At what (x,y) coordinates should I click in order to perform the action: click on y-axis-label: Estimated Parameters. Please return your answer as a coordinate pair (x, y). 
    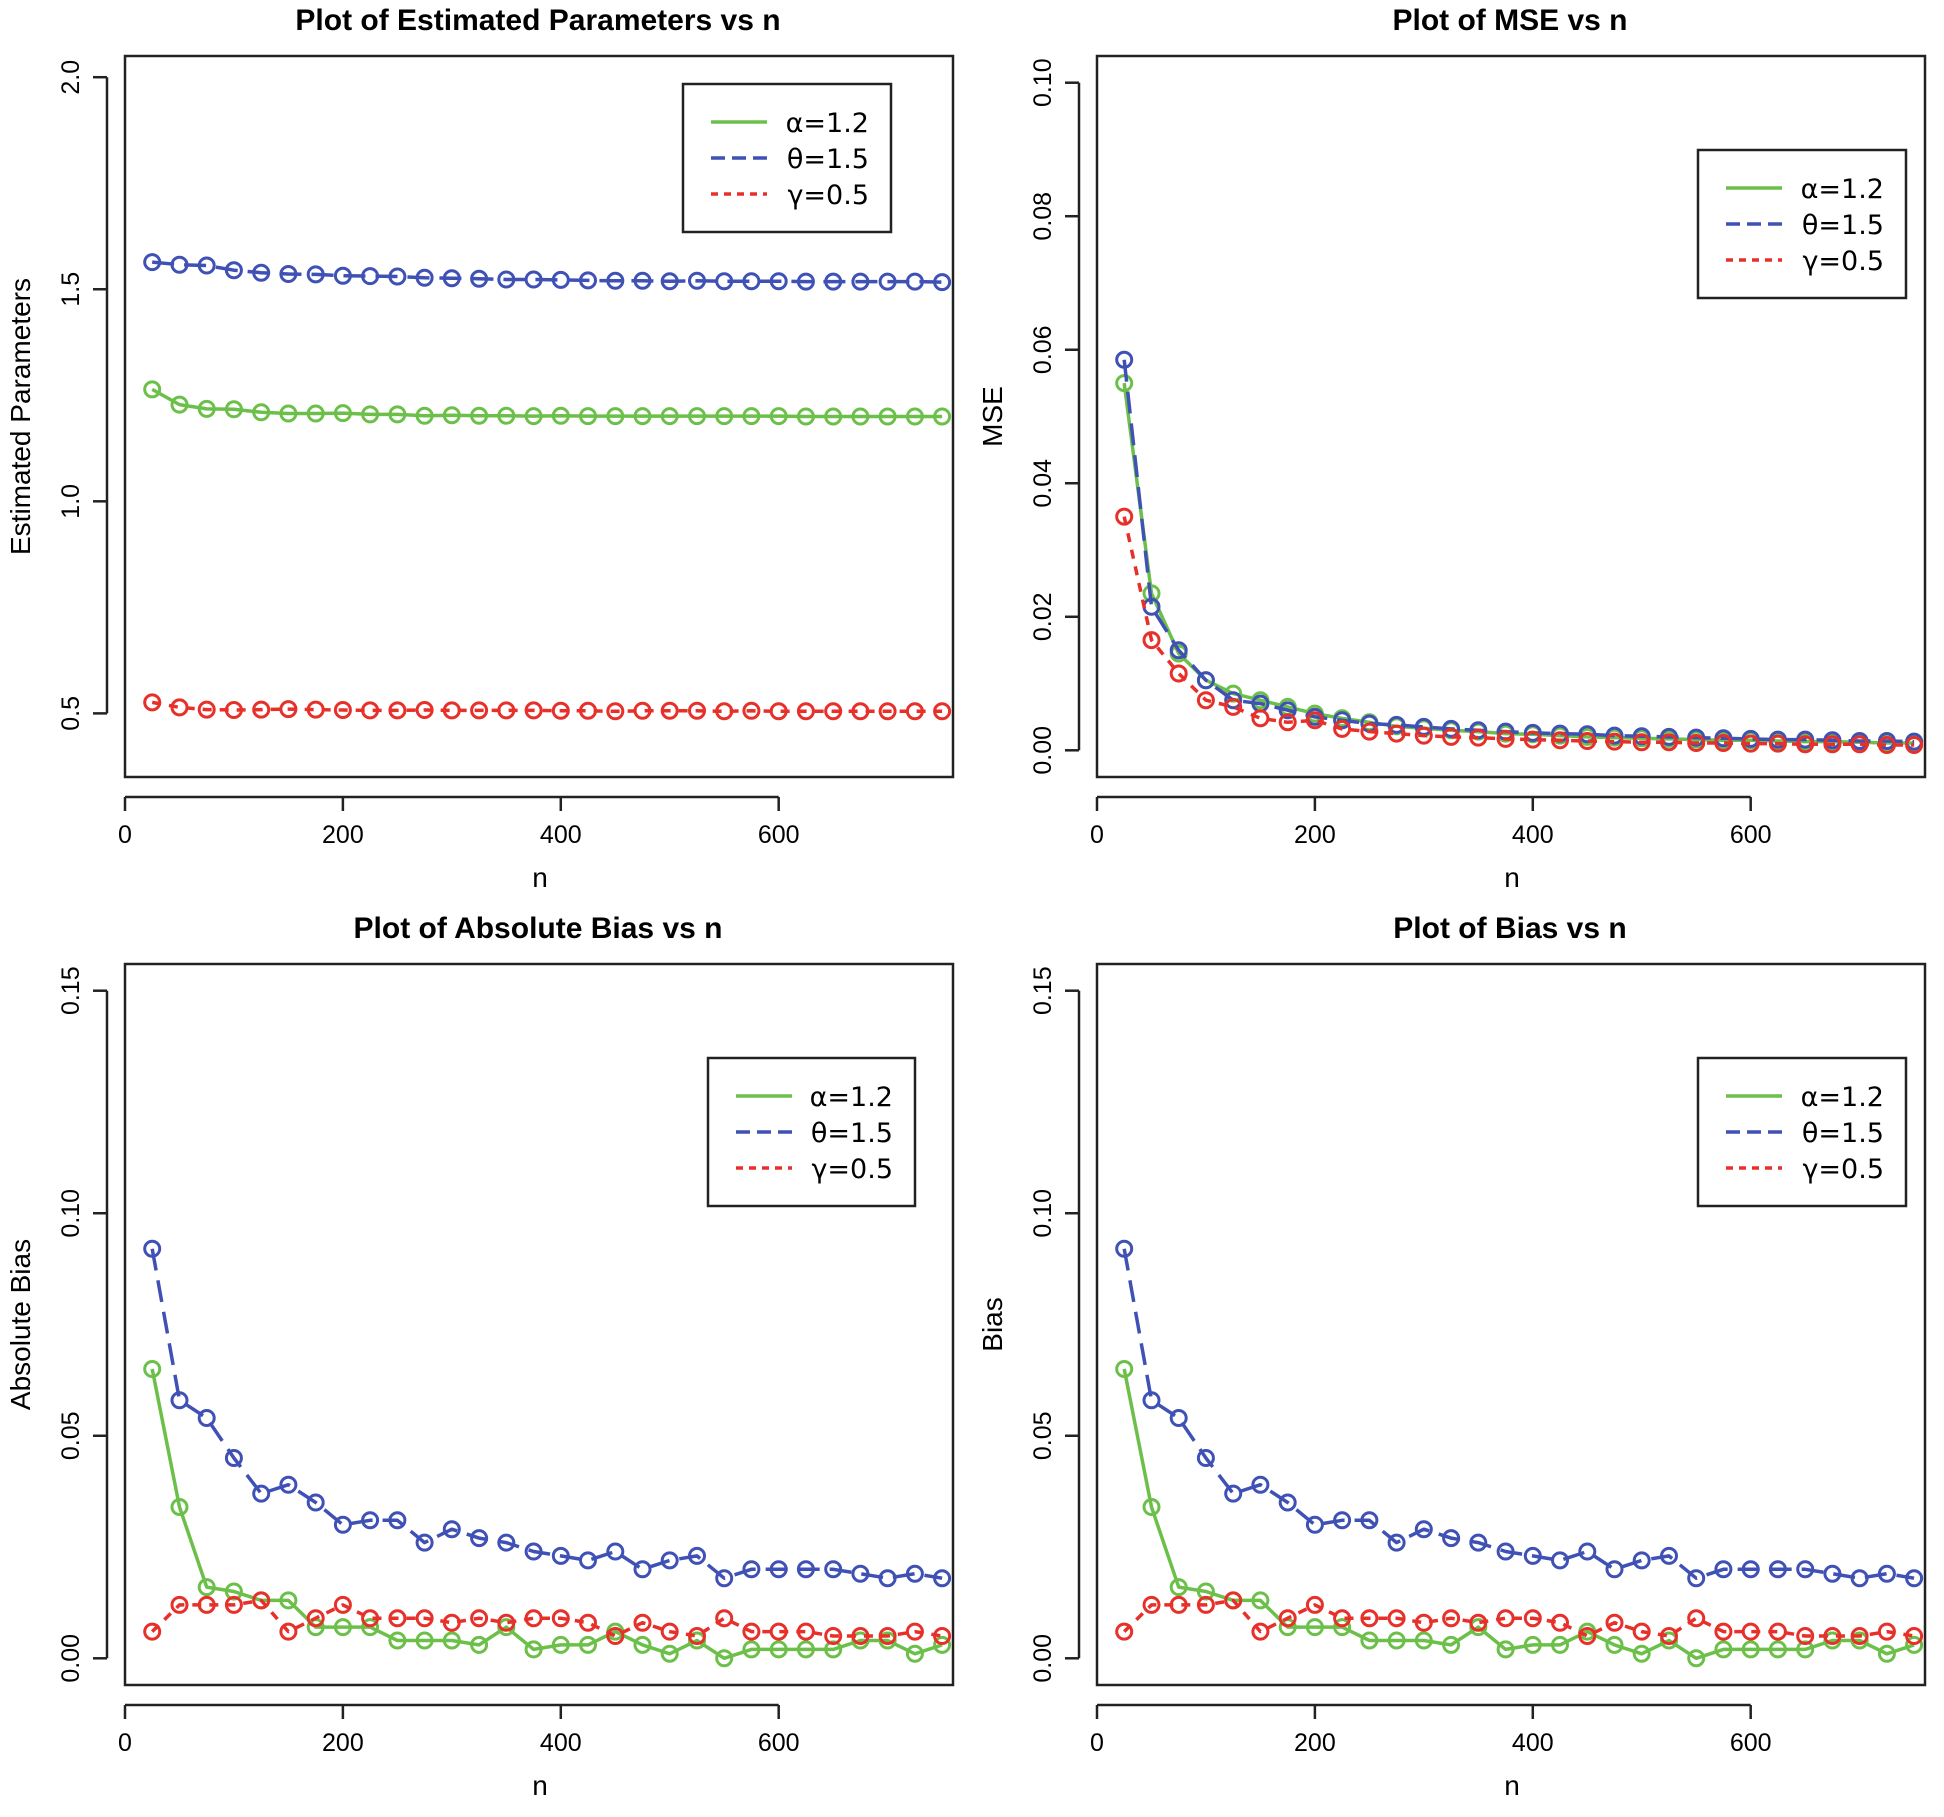
    Looking at the image, I should click on (20, 416).